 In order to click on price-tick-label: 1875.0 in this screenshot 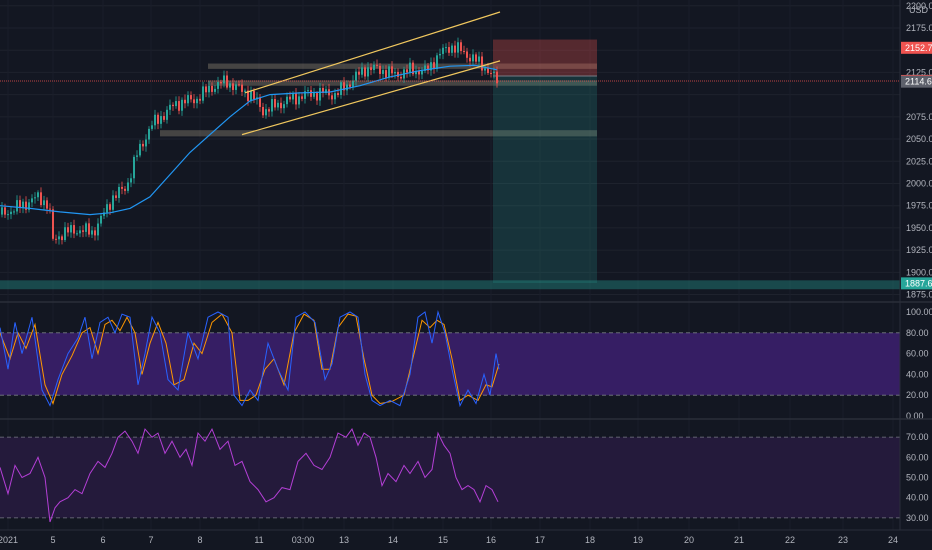, I will do `click(919, 295)`.